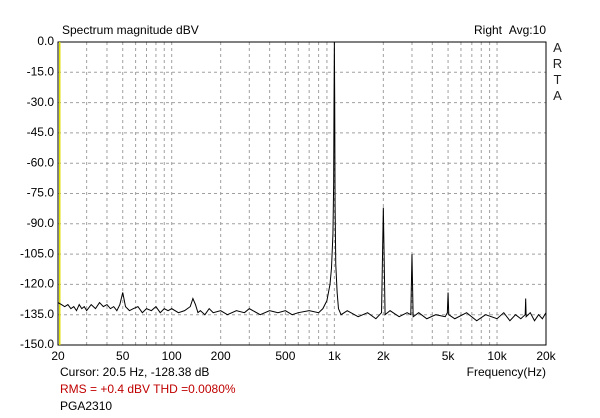 Image resolution: width=600 pixels, height=418 pixels. I want to click on x-tick-label: 5k, so click(449, 356).